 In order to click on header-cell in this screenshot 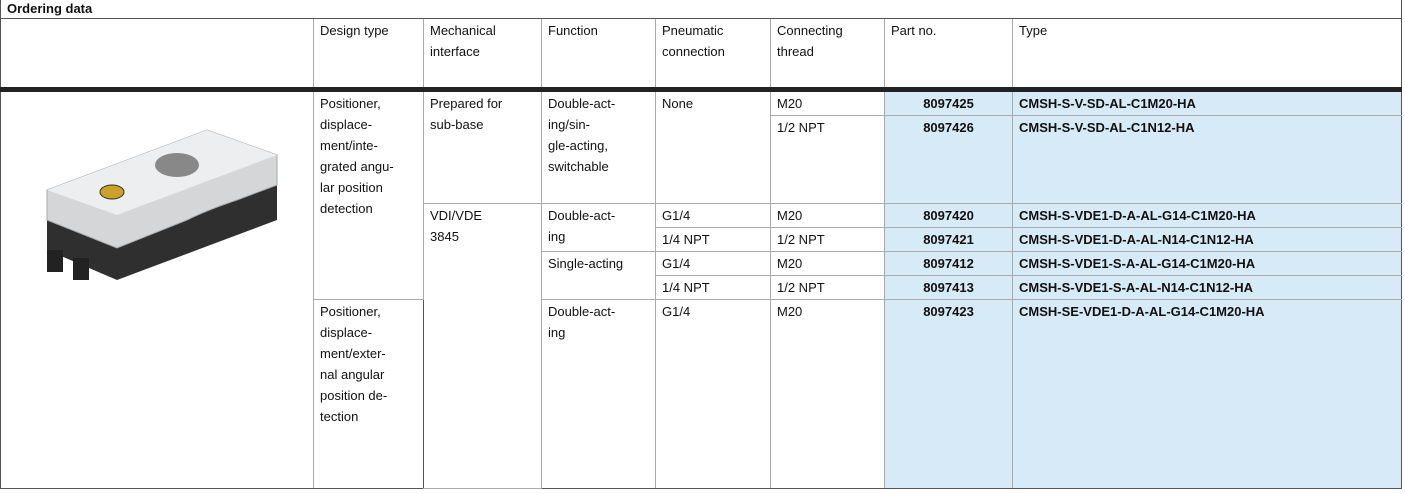, I will do `click(157, 55)`.